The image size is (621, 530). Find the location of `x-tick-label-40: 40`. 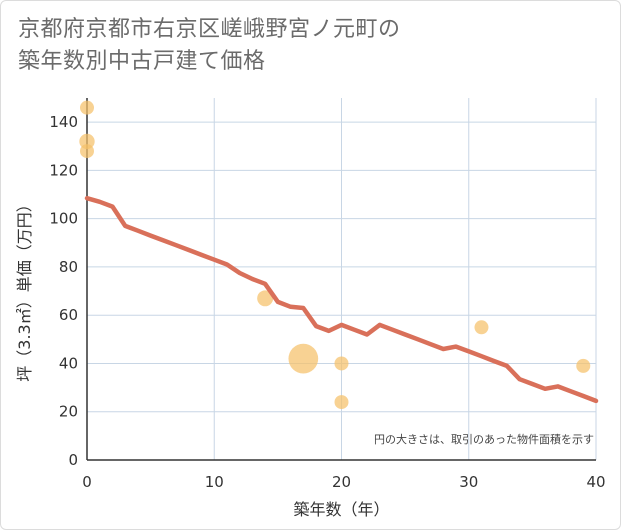

x-tick-label-40: 40 is located at coordinates (595, 482).